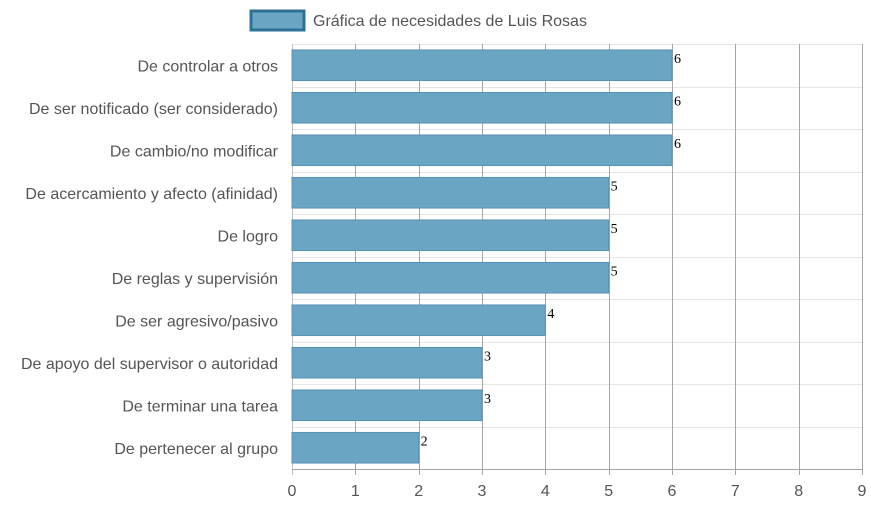 The image size is (871, 507). What do you see at coordinates (153, 109) in the screenshot?
I see `category-label: De ser notificado (ser considerado)` at bounding box center [153, 109].